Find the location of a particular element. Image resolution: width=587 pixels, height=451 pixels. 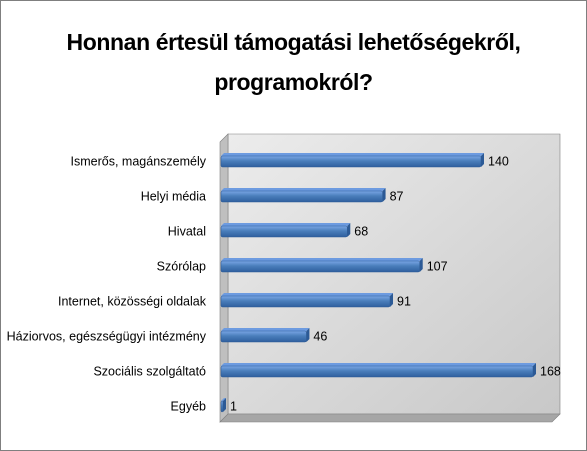

category-label: Internet, közösségi oldalak is located at coordinates (132, 302).